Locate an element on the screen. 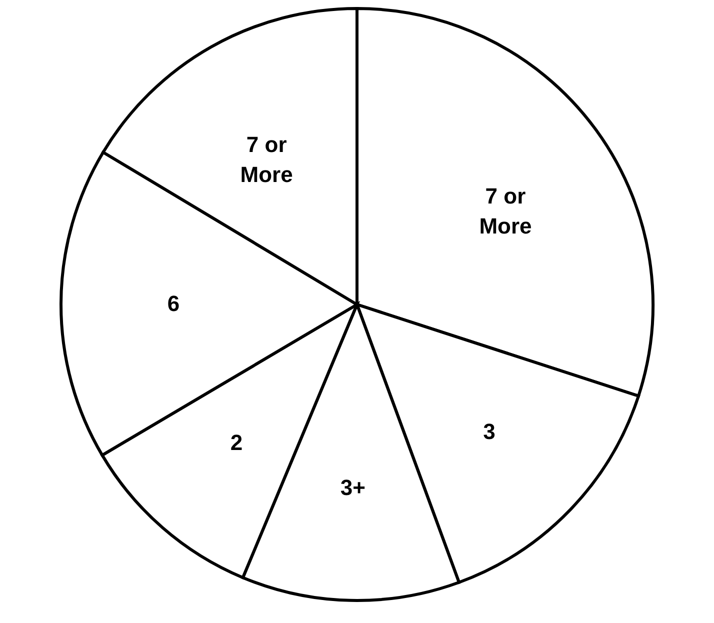  slice-label: 6 is located at coordinates (173, 303).